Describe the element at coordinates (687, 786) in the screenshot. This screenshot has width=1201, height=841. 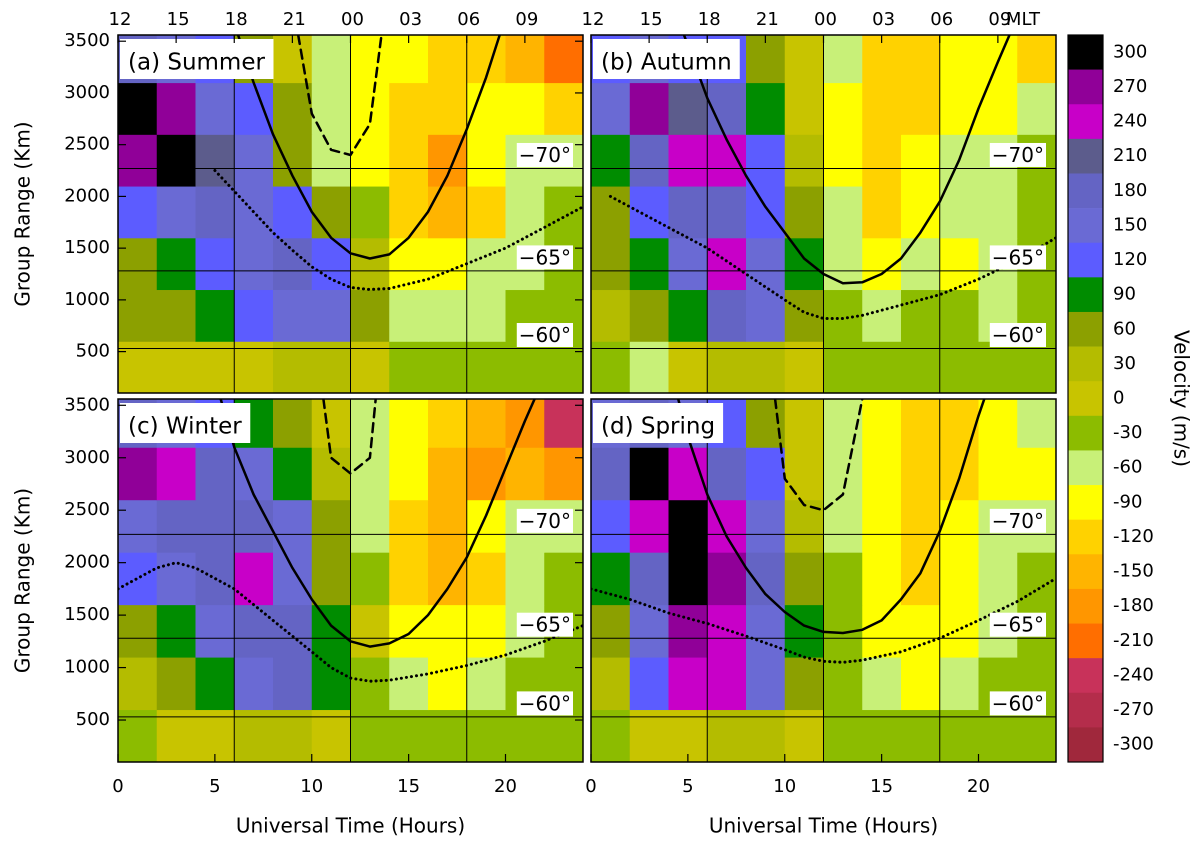
I see `x-tick-label: 5` at that location.